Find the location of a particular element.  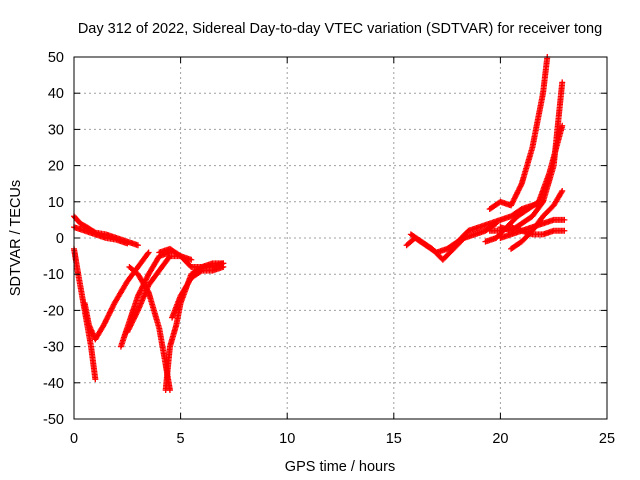

y-tick-label: 50 is located at coordinates (56, 58).